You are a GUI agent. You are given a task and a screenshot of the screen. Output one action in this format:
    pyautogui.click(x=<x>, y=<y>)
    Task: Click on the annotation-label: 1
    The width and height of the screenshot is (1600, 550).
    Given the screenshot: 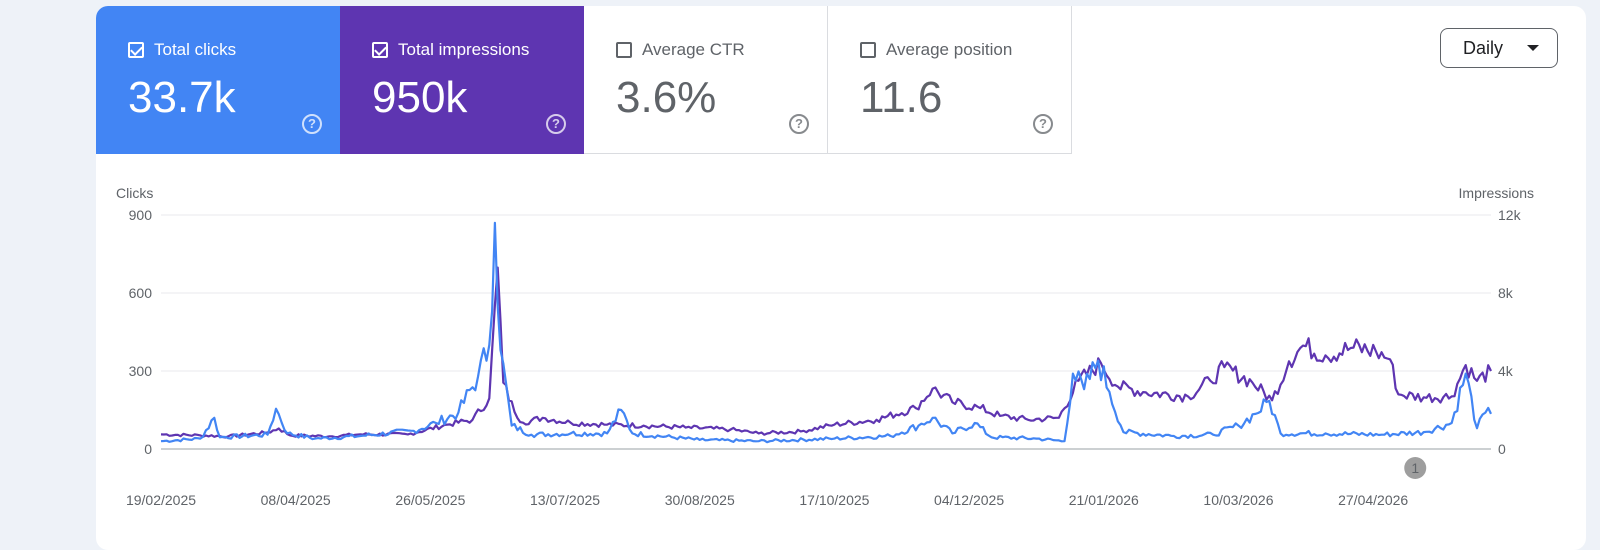 What is the action you would take?
    pyautogui.click(x=1415, y=468)
    